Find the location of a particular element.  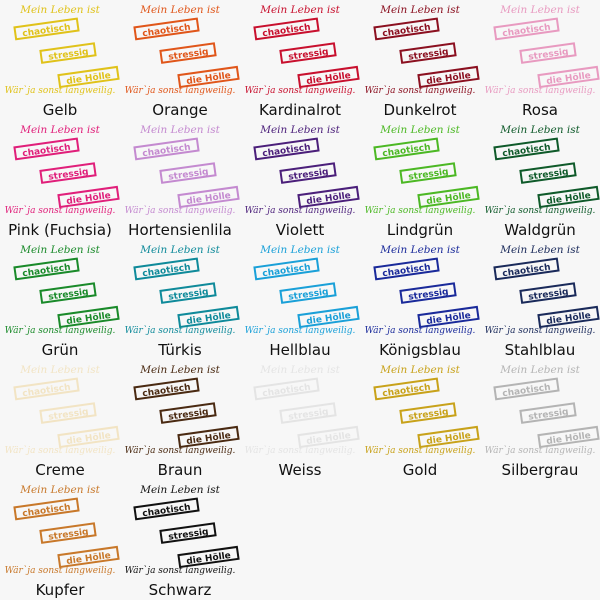

color-name-label: Grün is located at coordinates (60, 350).